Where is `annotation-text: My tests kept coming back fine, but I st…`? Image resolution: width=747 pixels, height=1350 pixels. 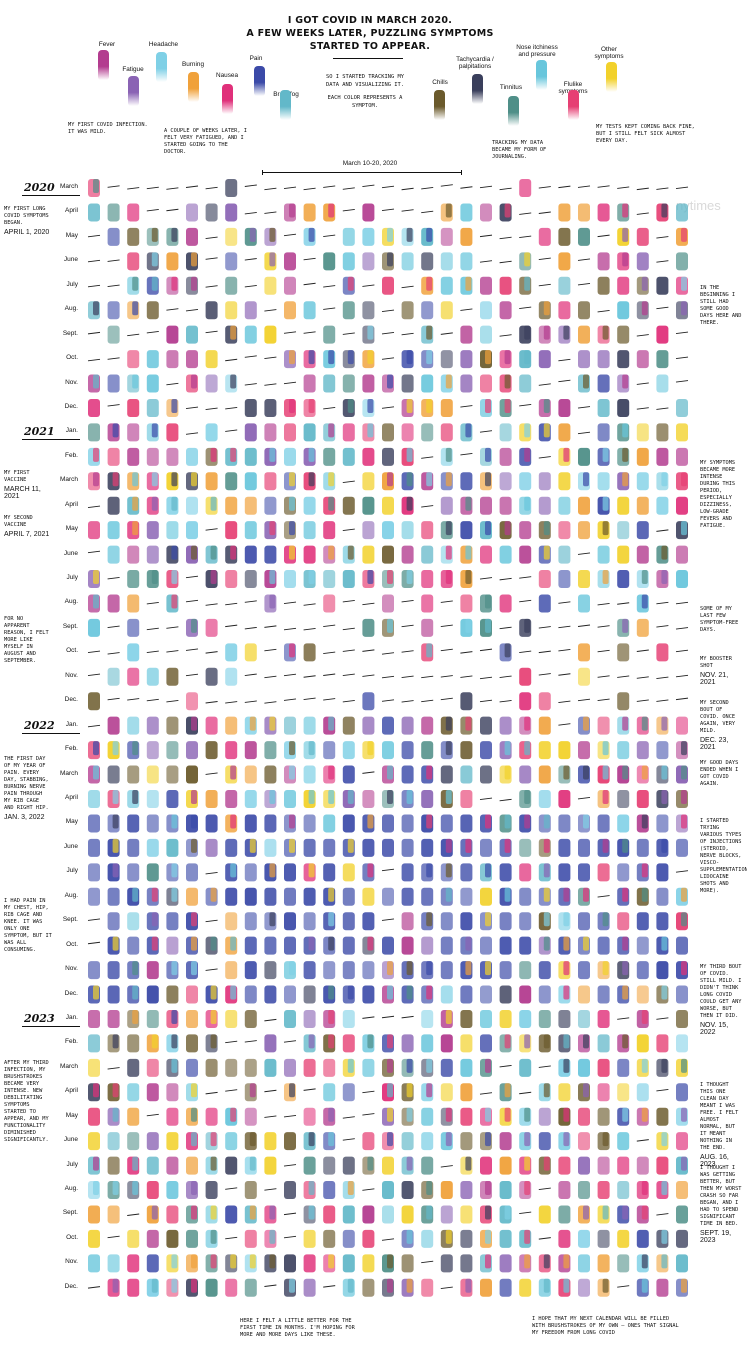
annotation-text: My tests kept coming back fine, but I st… is located at coordinates (645, 134).